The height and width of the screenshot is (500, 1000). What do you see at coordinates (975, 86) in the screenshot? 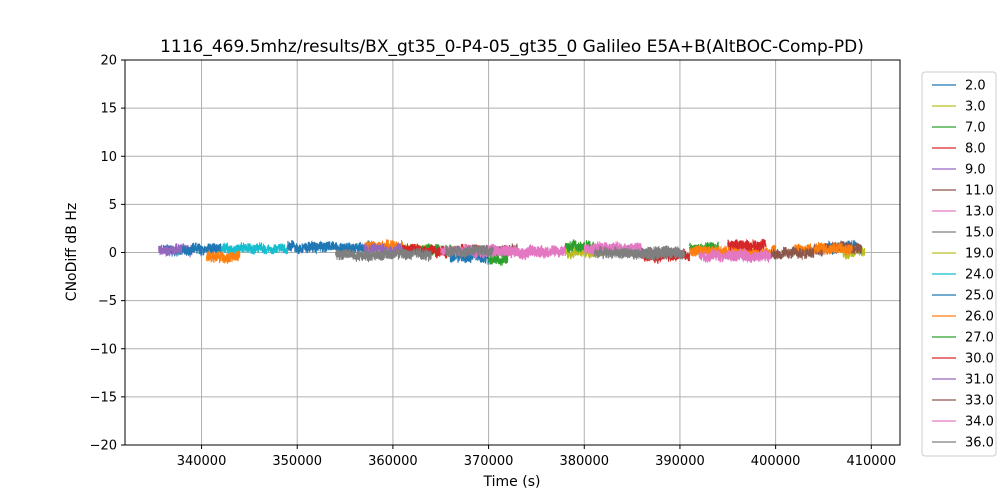
I see `legend-label: 2.0` at bounding box center [975, 86].